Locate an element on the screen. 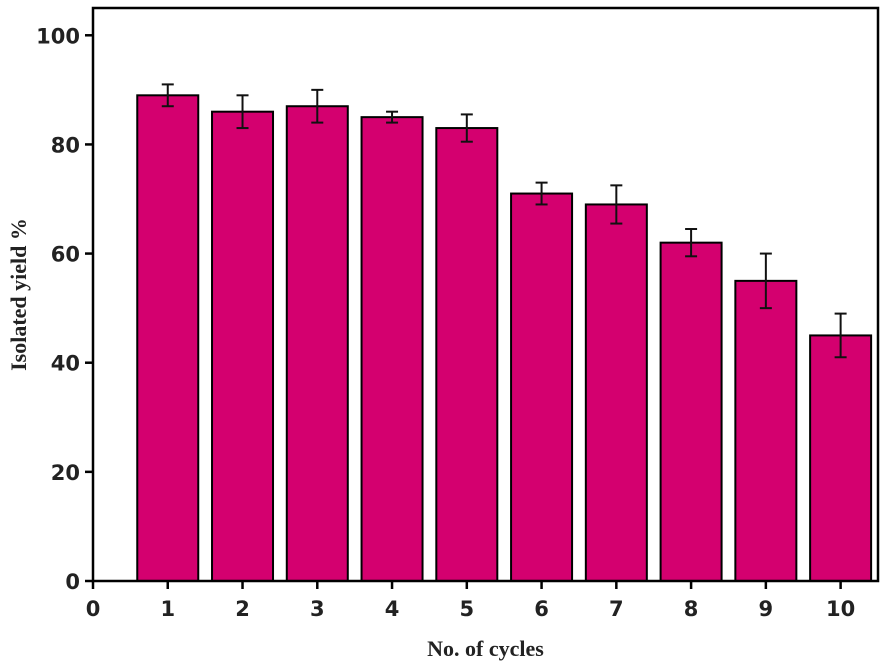  y-tick-label: 100 is located at coordinates (58, 36).